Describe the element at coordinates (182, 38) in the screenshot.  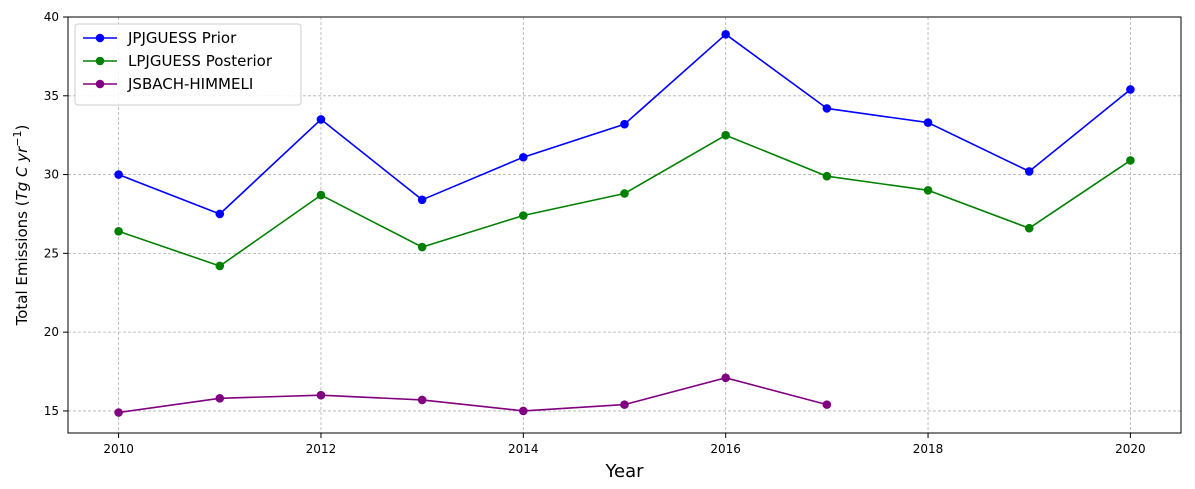
I see `legend-label: JPJGUESS Prior` at that location.